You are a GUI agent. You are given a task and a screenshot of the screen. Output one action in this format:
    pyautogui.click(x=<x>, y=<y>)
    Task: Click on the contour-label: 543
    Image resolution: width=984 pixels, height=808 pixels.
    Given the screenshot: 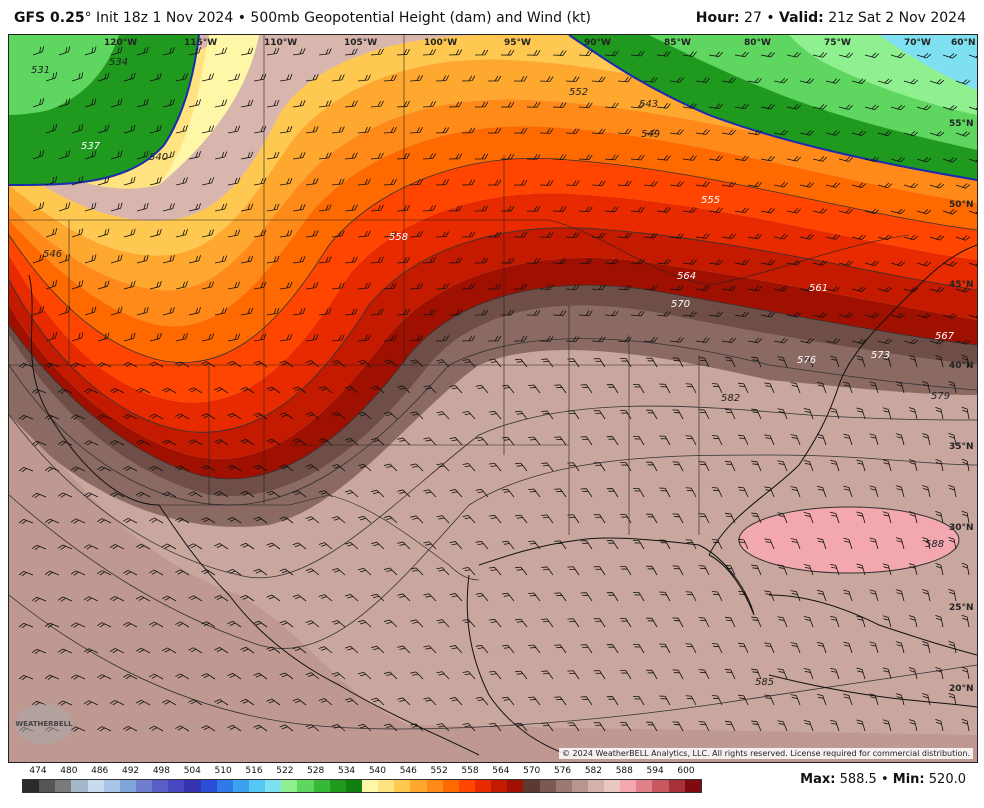 What is the action you would take?
    pyautogui.click(x=648, y=104)
    